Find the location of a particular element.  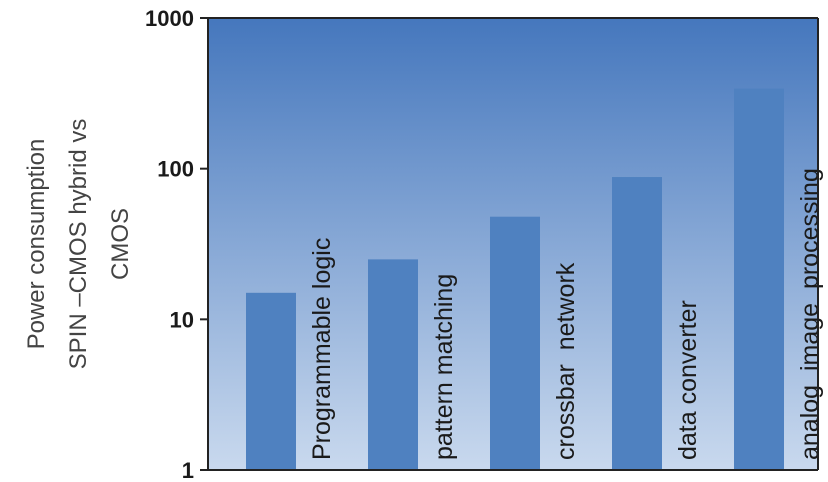

bar-category-label: crossbar network is located at coordinates (566, 361).